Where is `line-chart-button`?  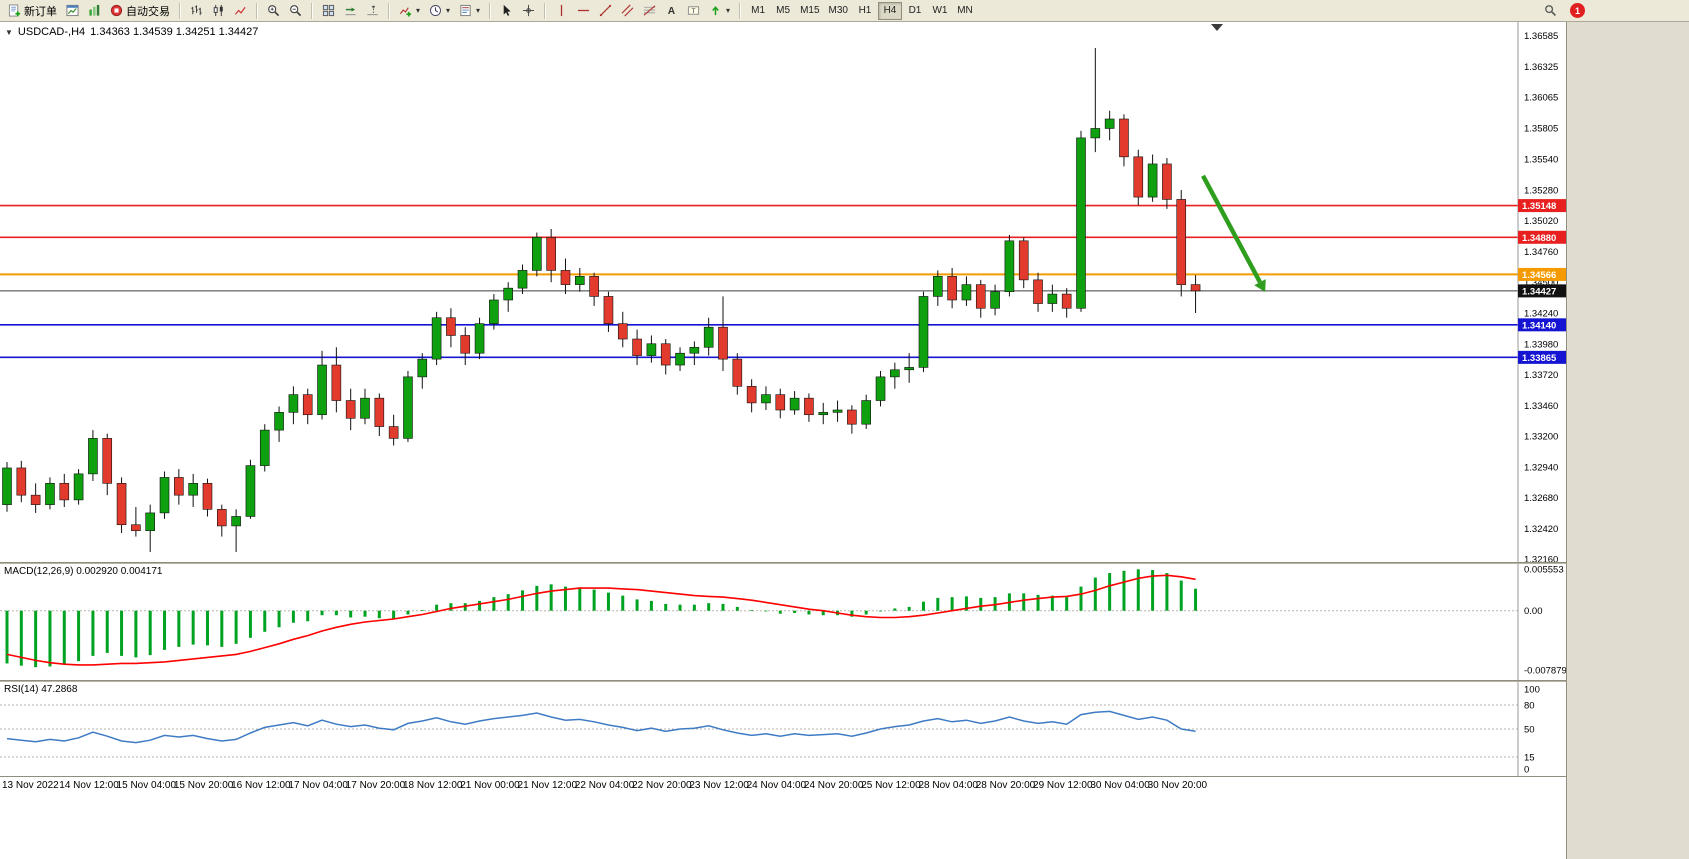
line-chart-button is located at coordinates (240, 11).